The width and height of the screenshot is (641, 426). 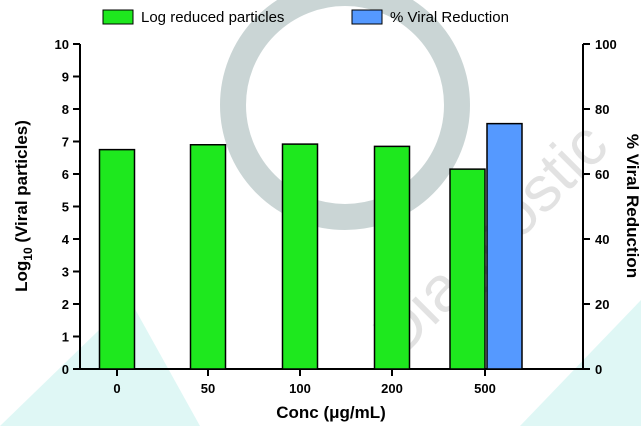 I want to click on left-y-tick-label: 7, so click(x=65, y=142).